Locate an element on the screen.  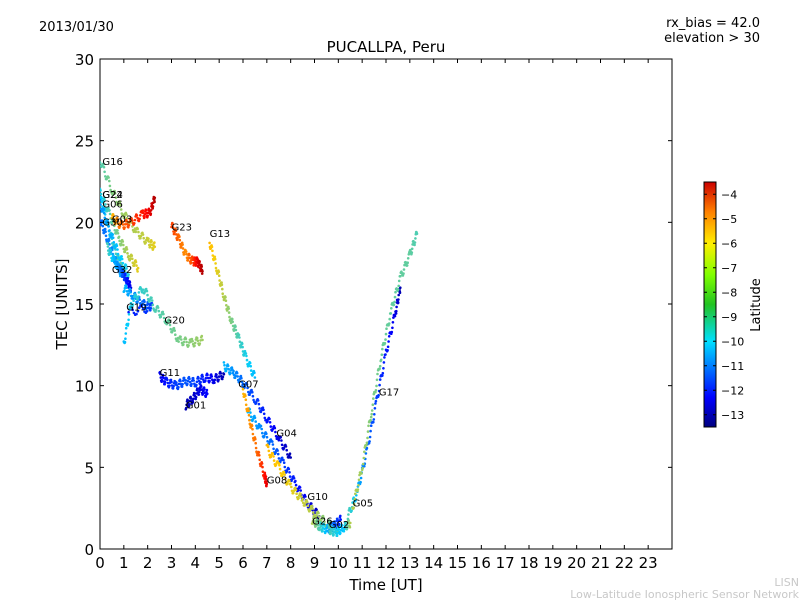
series-label-G07: G07 is located at coordinates (248, 384).